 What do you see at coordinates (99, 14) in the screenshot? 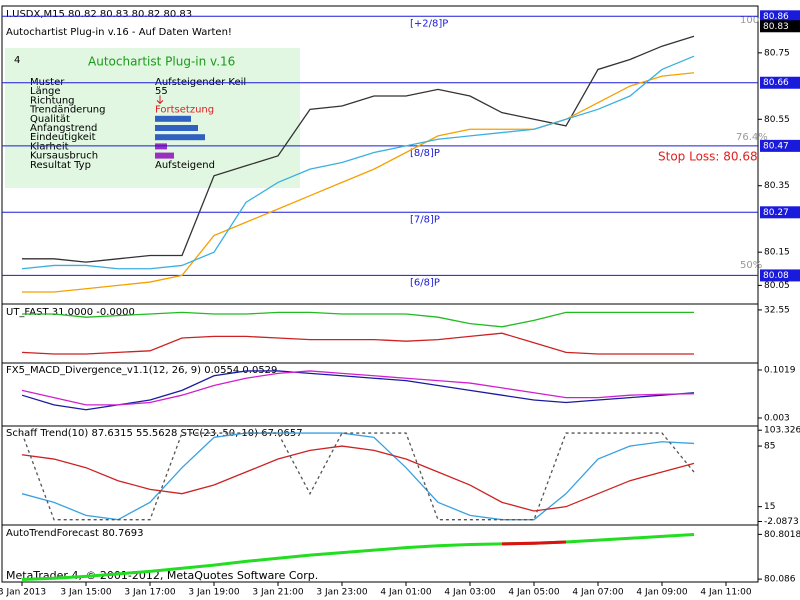
I see `pane-title: I.USDX,M15 80.82 80.83 80.82 80.83` at bounding box center [99, 14].